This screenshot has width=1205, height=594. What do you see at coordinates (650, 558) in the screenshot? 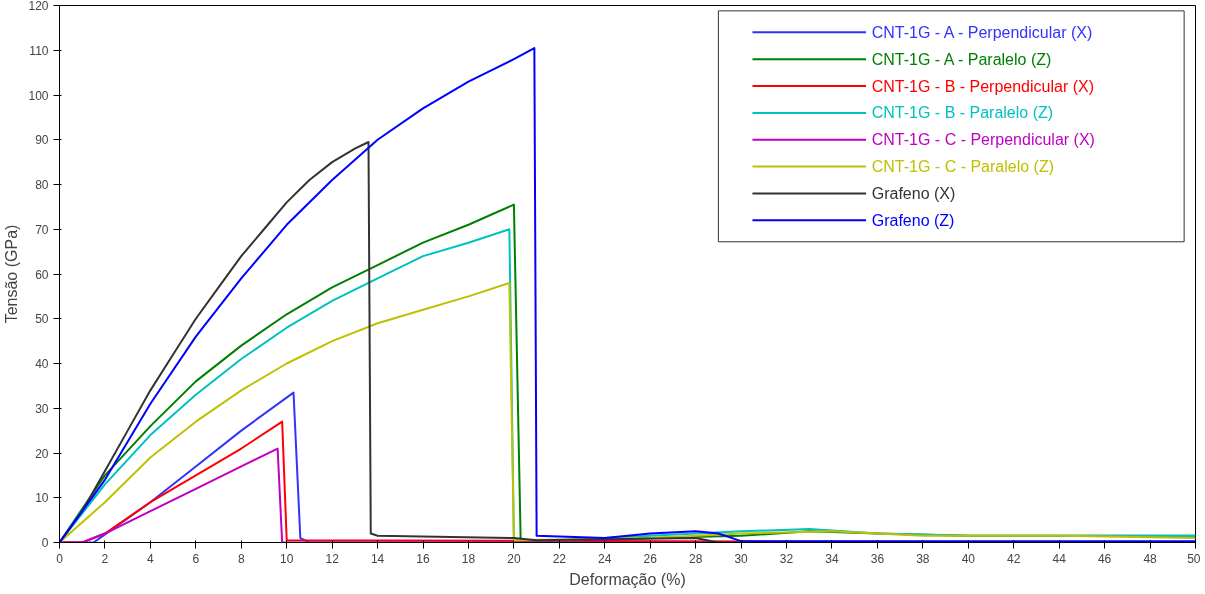
I see `x-tick-label: 26` at bounding box center [650, 558].